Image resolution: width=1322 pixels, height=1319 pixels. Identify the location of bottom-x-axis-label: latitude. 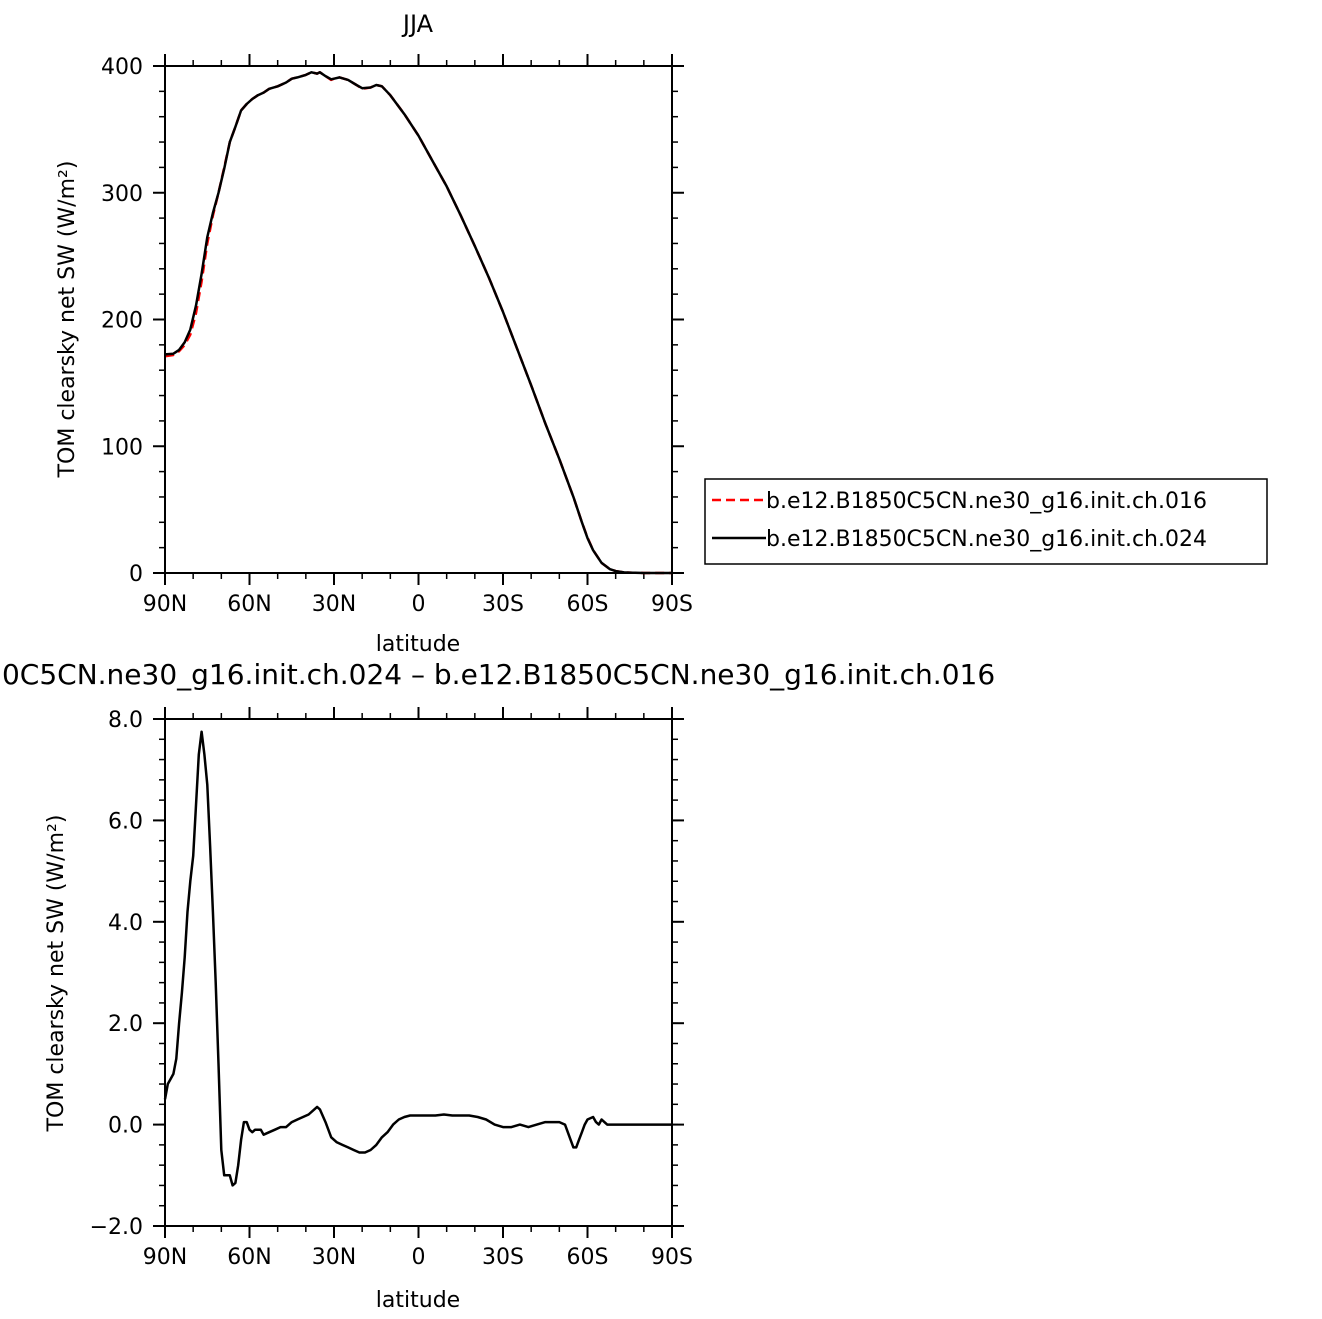
(418, 1300).